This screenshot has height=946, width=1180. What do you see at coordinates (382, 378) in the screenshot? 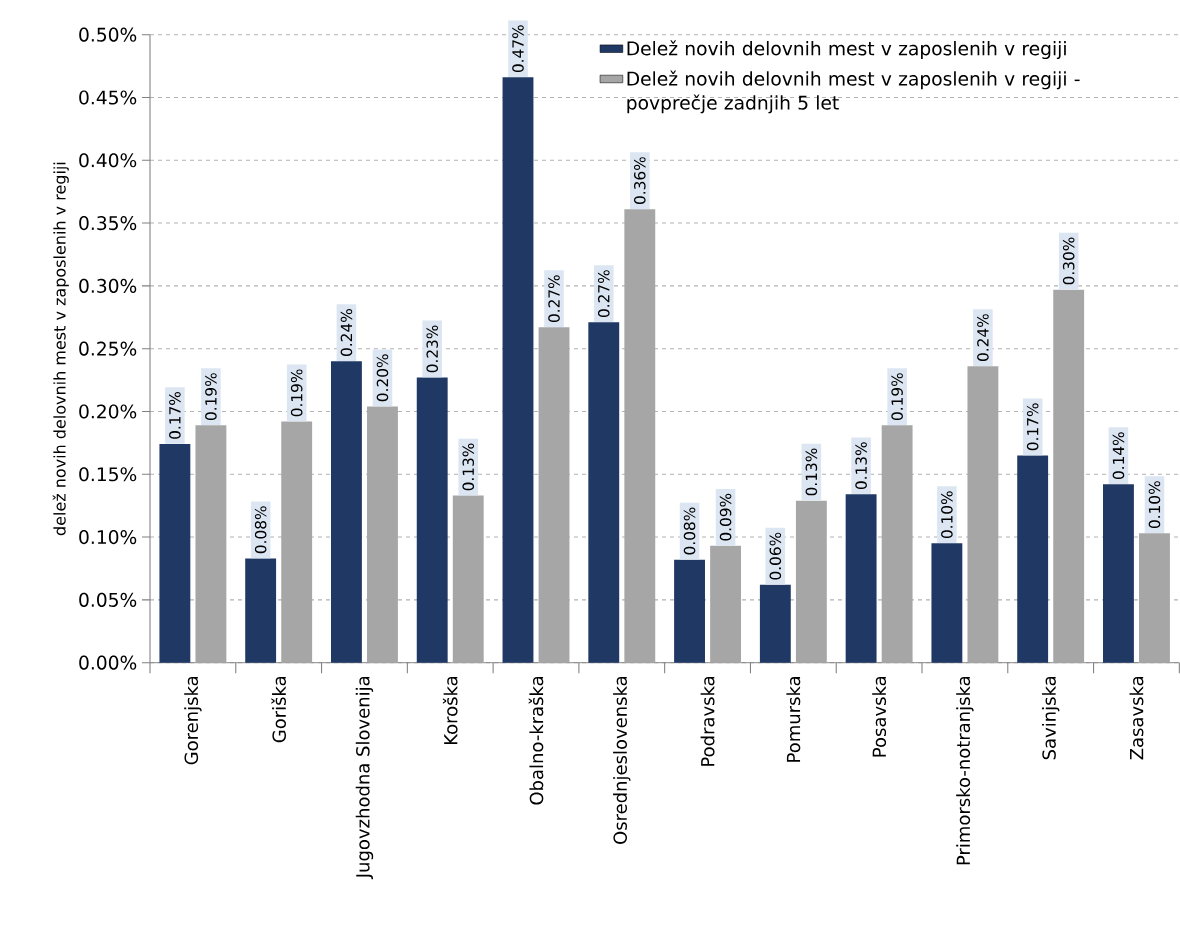
I see `data-label: 0.20%` at bounding box center [382, 378].